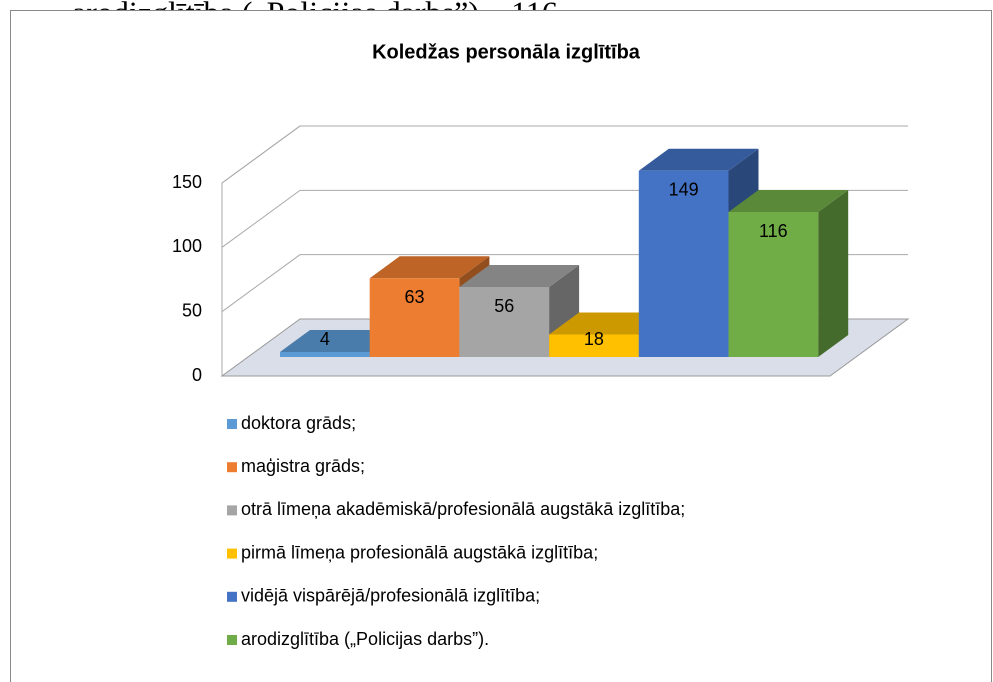 This screenshot has height=682, width=993. Describe the element at coordinates (303, 466) in the screenshot. I see `legend-label: maģistra grāds;` at that location.